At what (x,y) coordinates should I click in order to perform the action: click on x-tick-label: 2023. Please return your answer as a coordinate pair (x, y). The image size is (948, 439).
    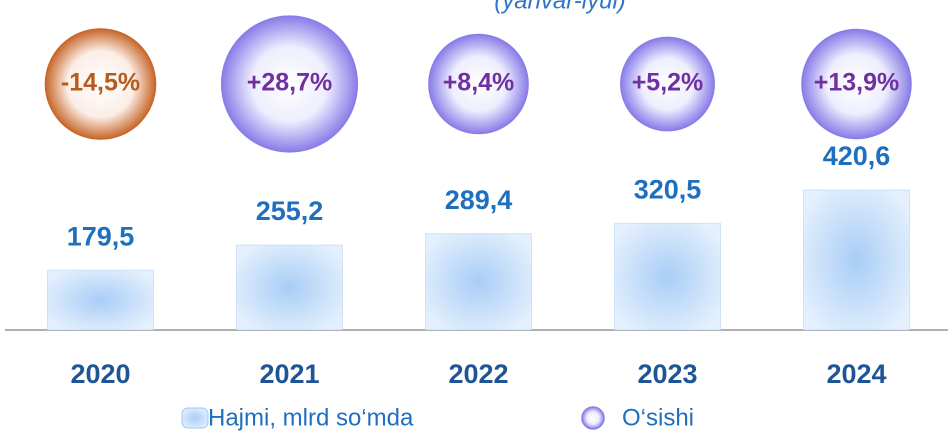
    Looking at the image, I should click on (667, 374).